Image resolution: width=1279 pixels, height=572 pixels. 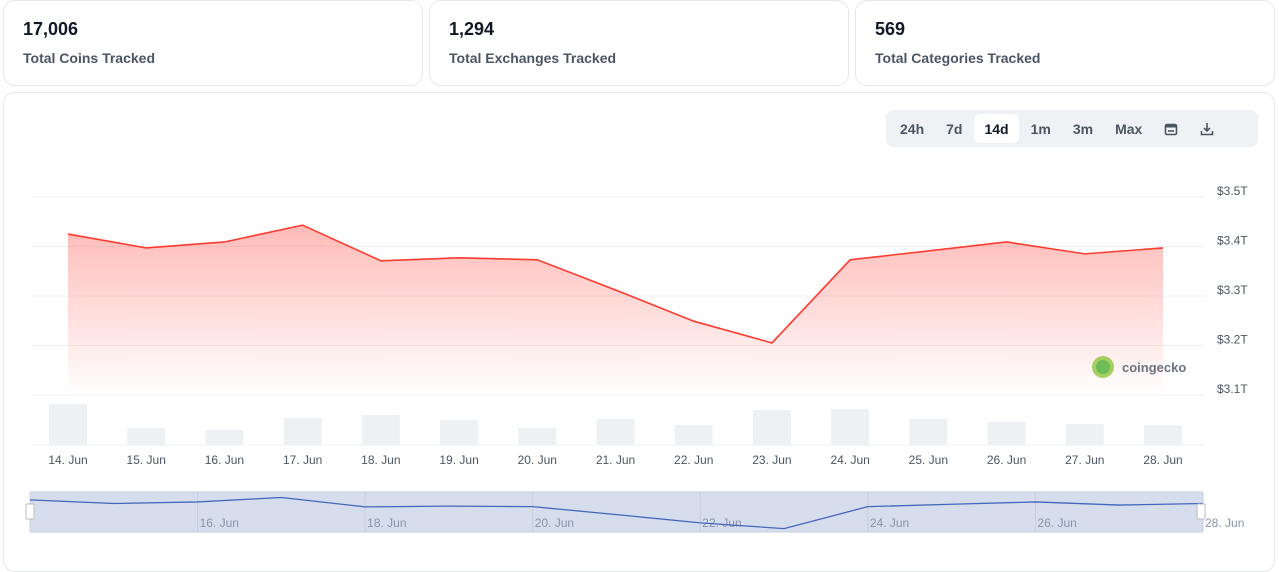 What do you see at coordinates (1065, 29) in the screenshot?
I see `stat-value: 569` at bounding box center [1065, 29].